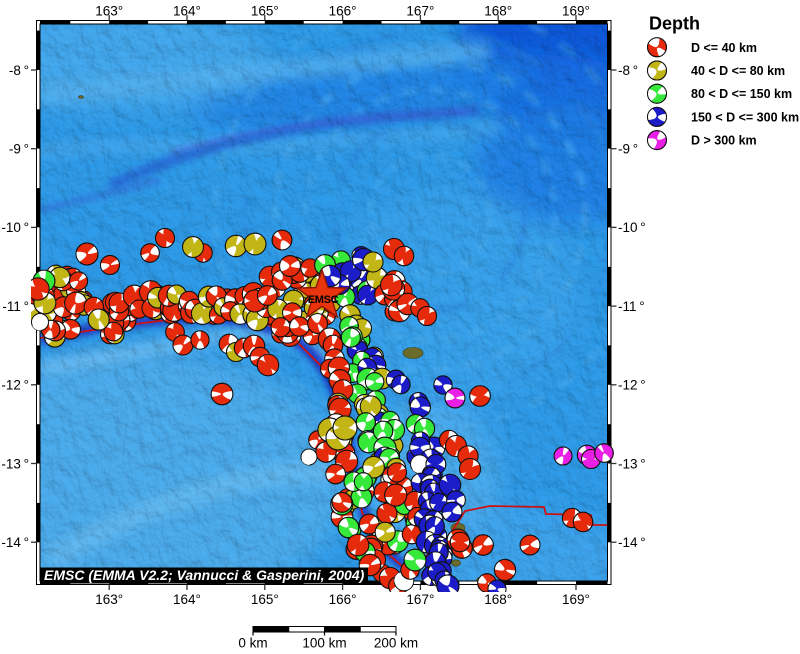 This screenshot has height=654, width=800. I want to click on svg-text: D > 300 km, so click(724, 141).